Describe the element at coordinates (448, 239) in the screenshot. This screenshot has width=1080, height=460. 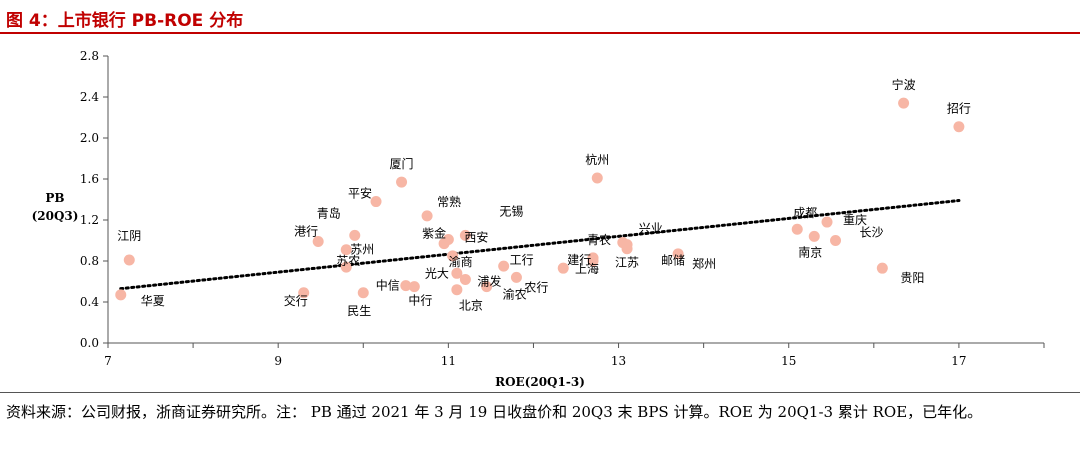
I see `data-point-西安` at that location.